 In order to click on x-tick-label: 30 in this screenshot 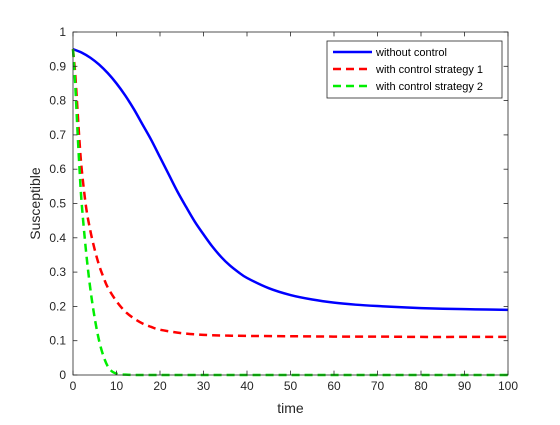, I will do `click(204, 386)`.